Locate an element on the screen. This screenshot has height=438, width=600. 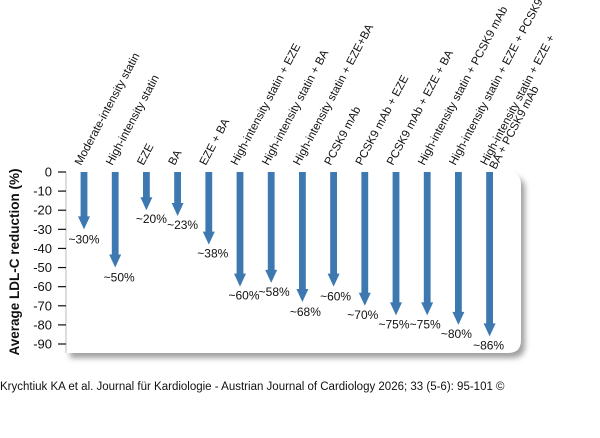
y-tick-label: -10 is located at coordinates (42, 191).